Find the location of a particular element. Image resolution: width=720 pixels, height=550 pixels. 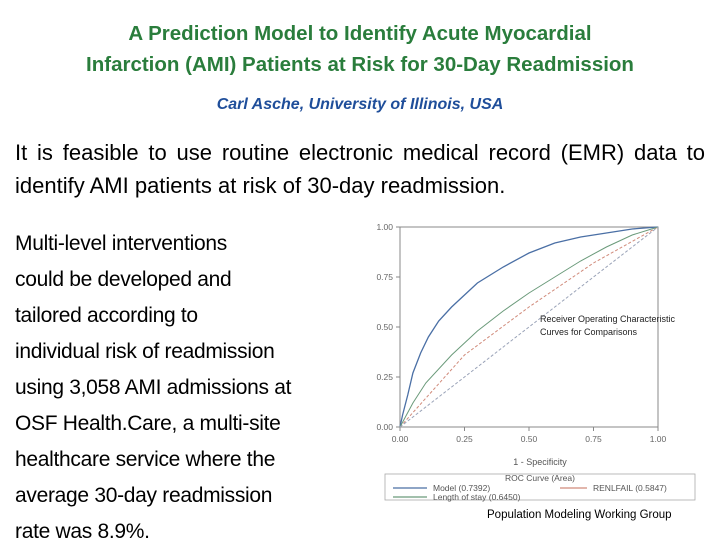

body-line: tailored according to is located at coordinates (106, 315).